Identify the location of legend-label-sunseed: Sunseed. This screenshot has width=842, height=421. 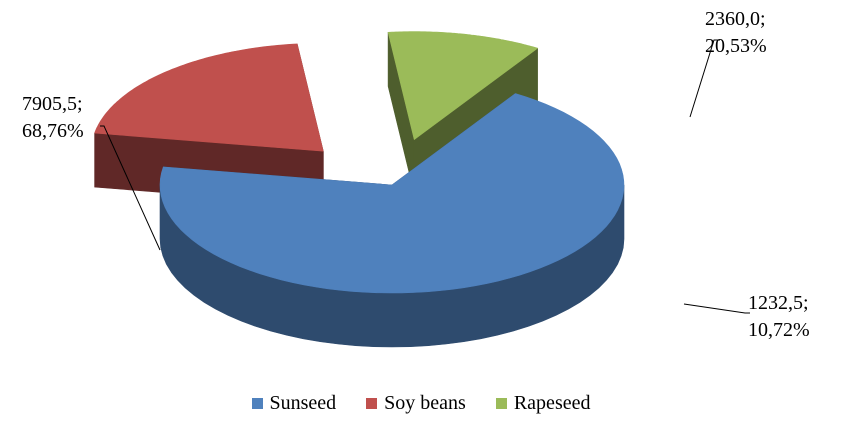
(303, 403).